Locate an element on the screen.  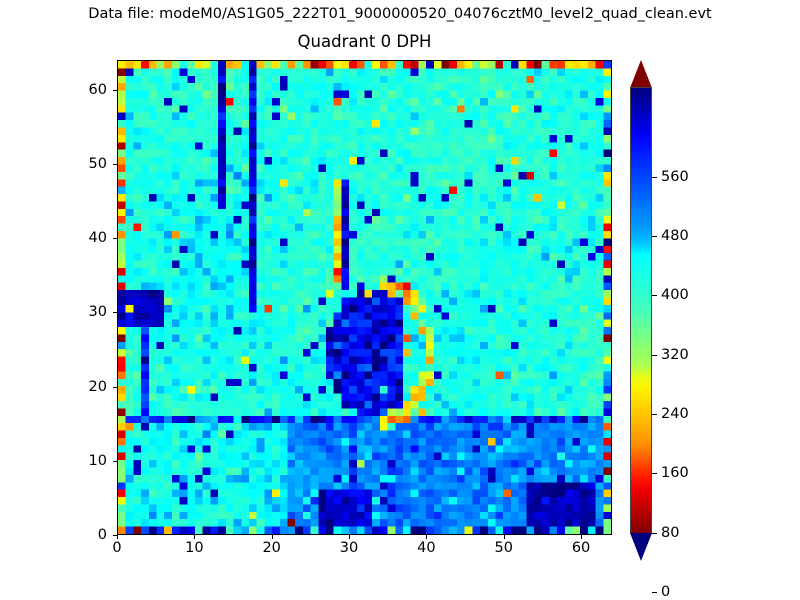
x-tick-label: 60 is located at coordinates (581, 548).